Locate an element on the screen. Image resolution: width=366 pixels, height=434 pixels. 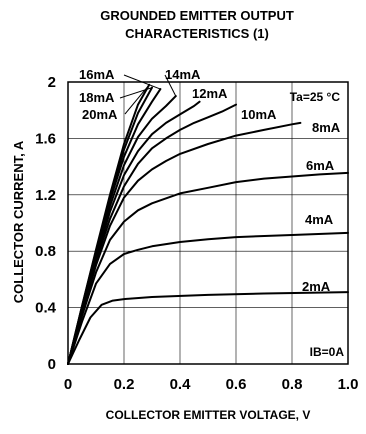
y-tick-label: 2 is located at coordinates (52, 82).